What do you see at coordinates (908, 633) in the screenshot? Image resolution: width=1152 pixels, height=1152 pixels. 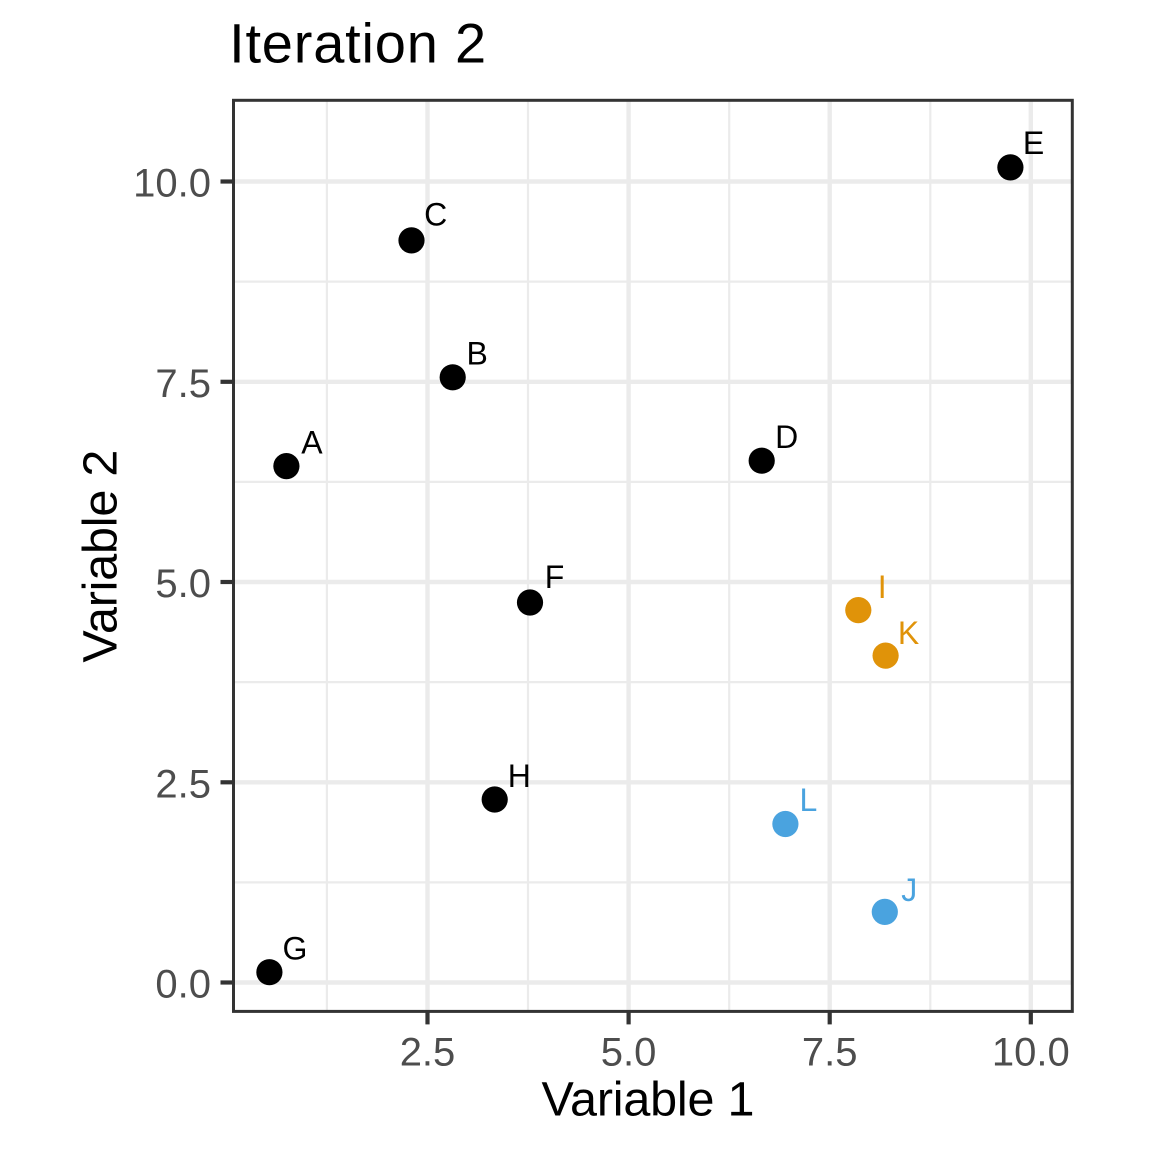 I see `svg-text: K` at bounding box center [908, 633].